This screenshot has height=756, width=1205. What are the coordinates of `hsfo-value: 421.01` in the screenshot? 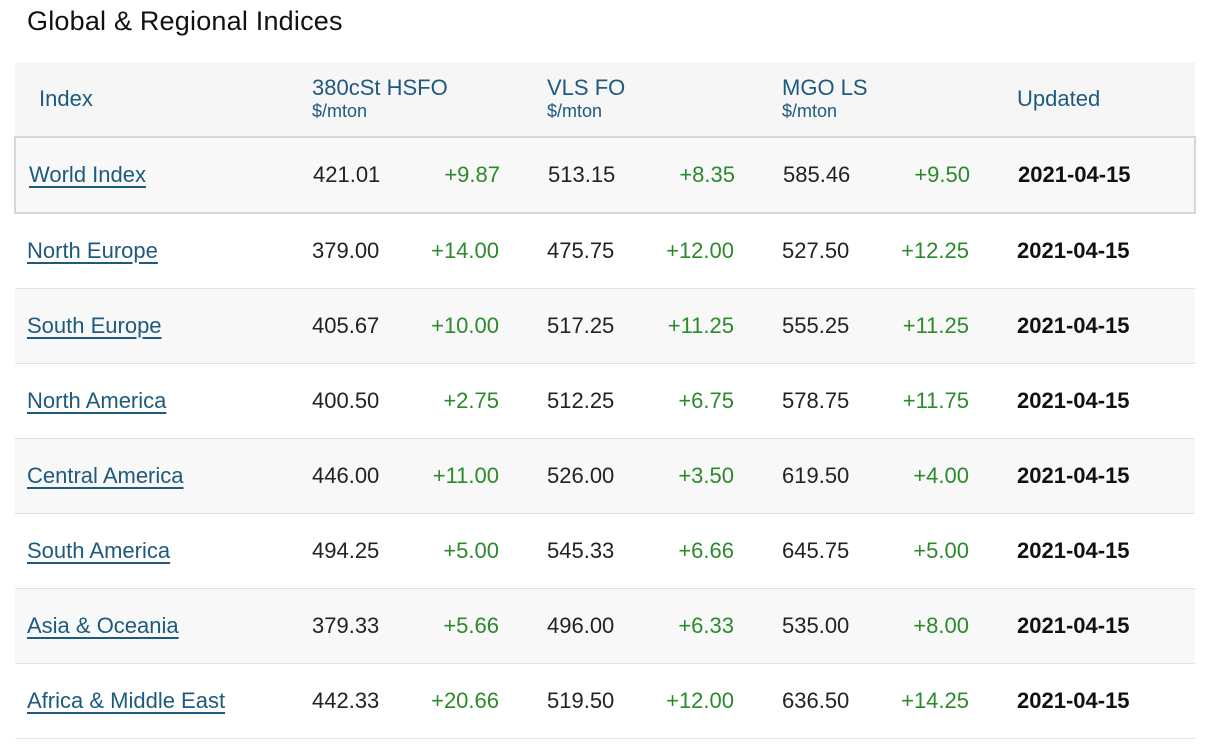 It's located at (347, 174).